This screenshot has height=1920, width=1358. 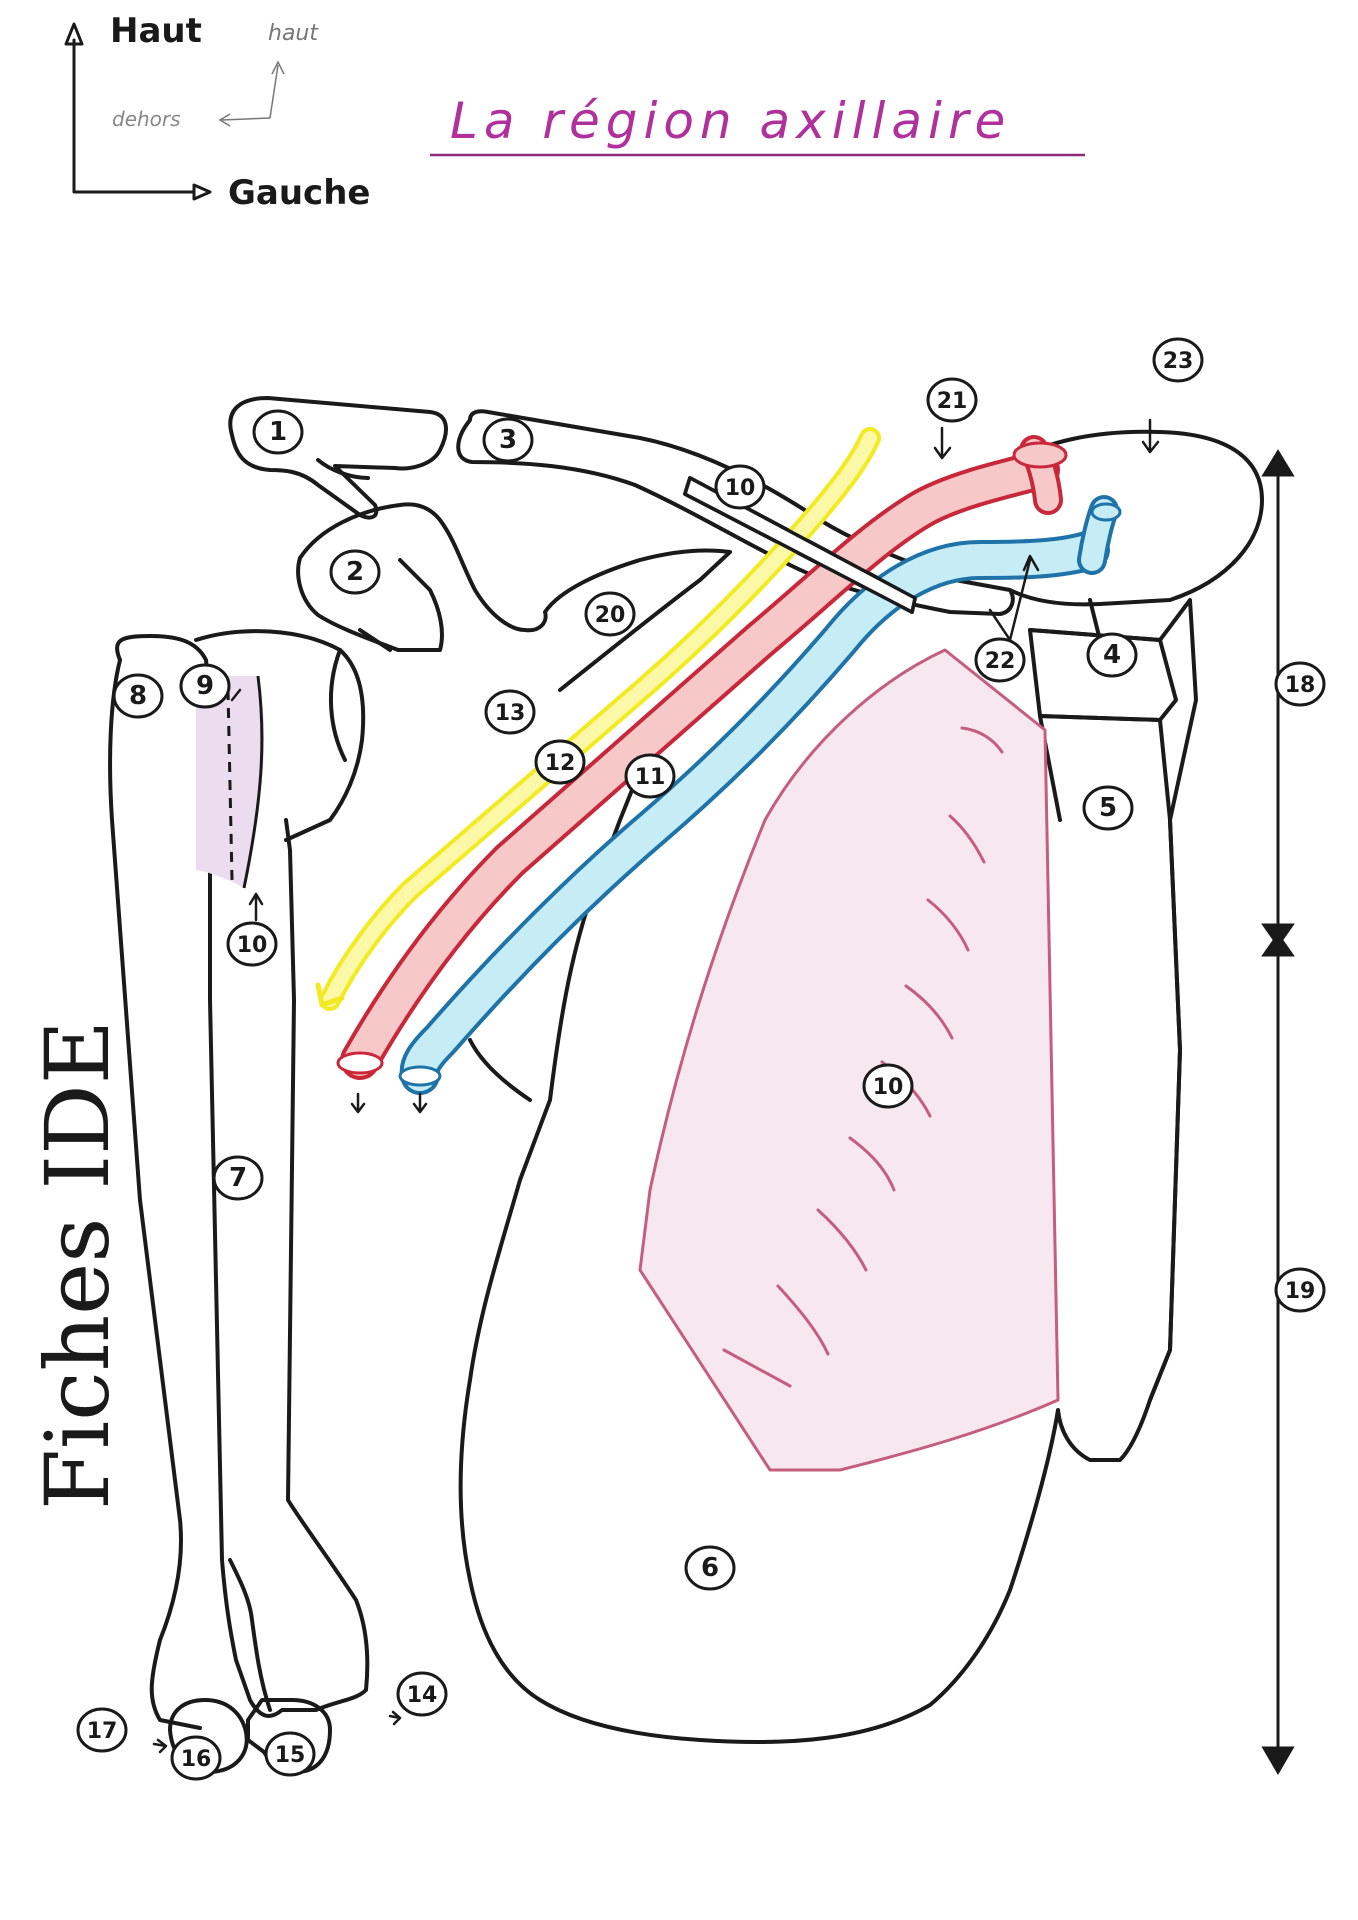 I want to click on humerus-outline, so click(x=242, y=1176).